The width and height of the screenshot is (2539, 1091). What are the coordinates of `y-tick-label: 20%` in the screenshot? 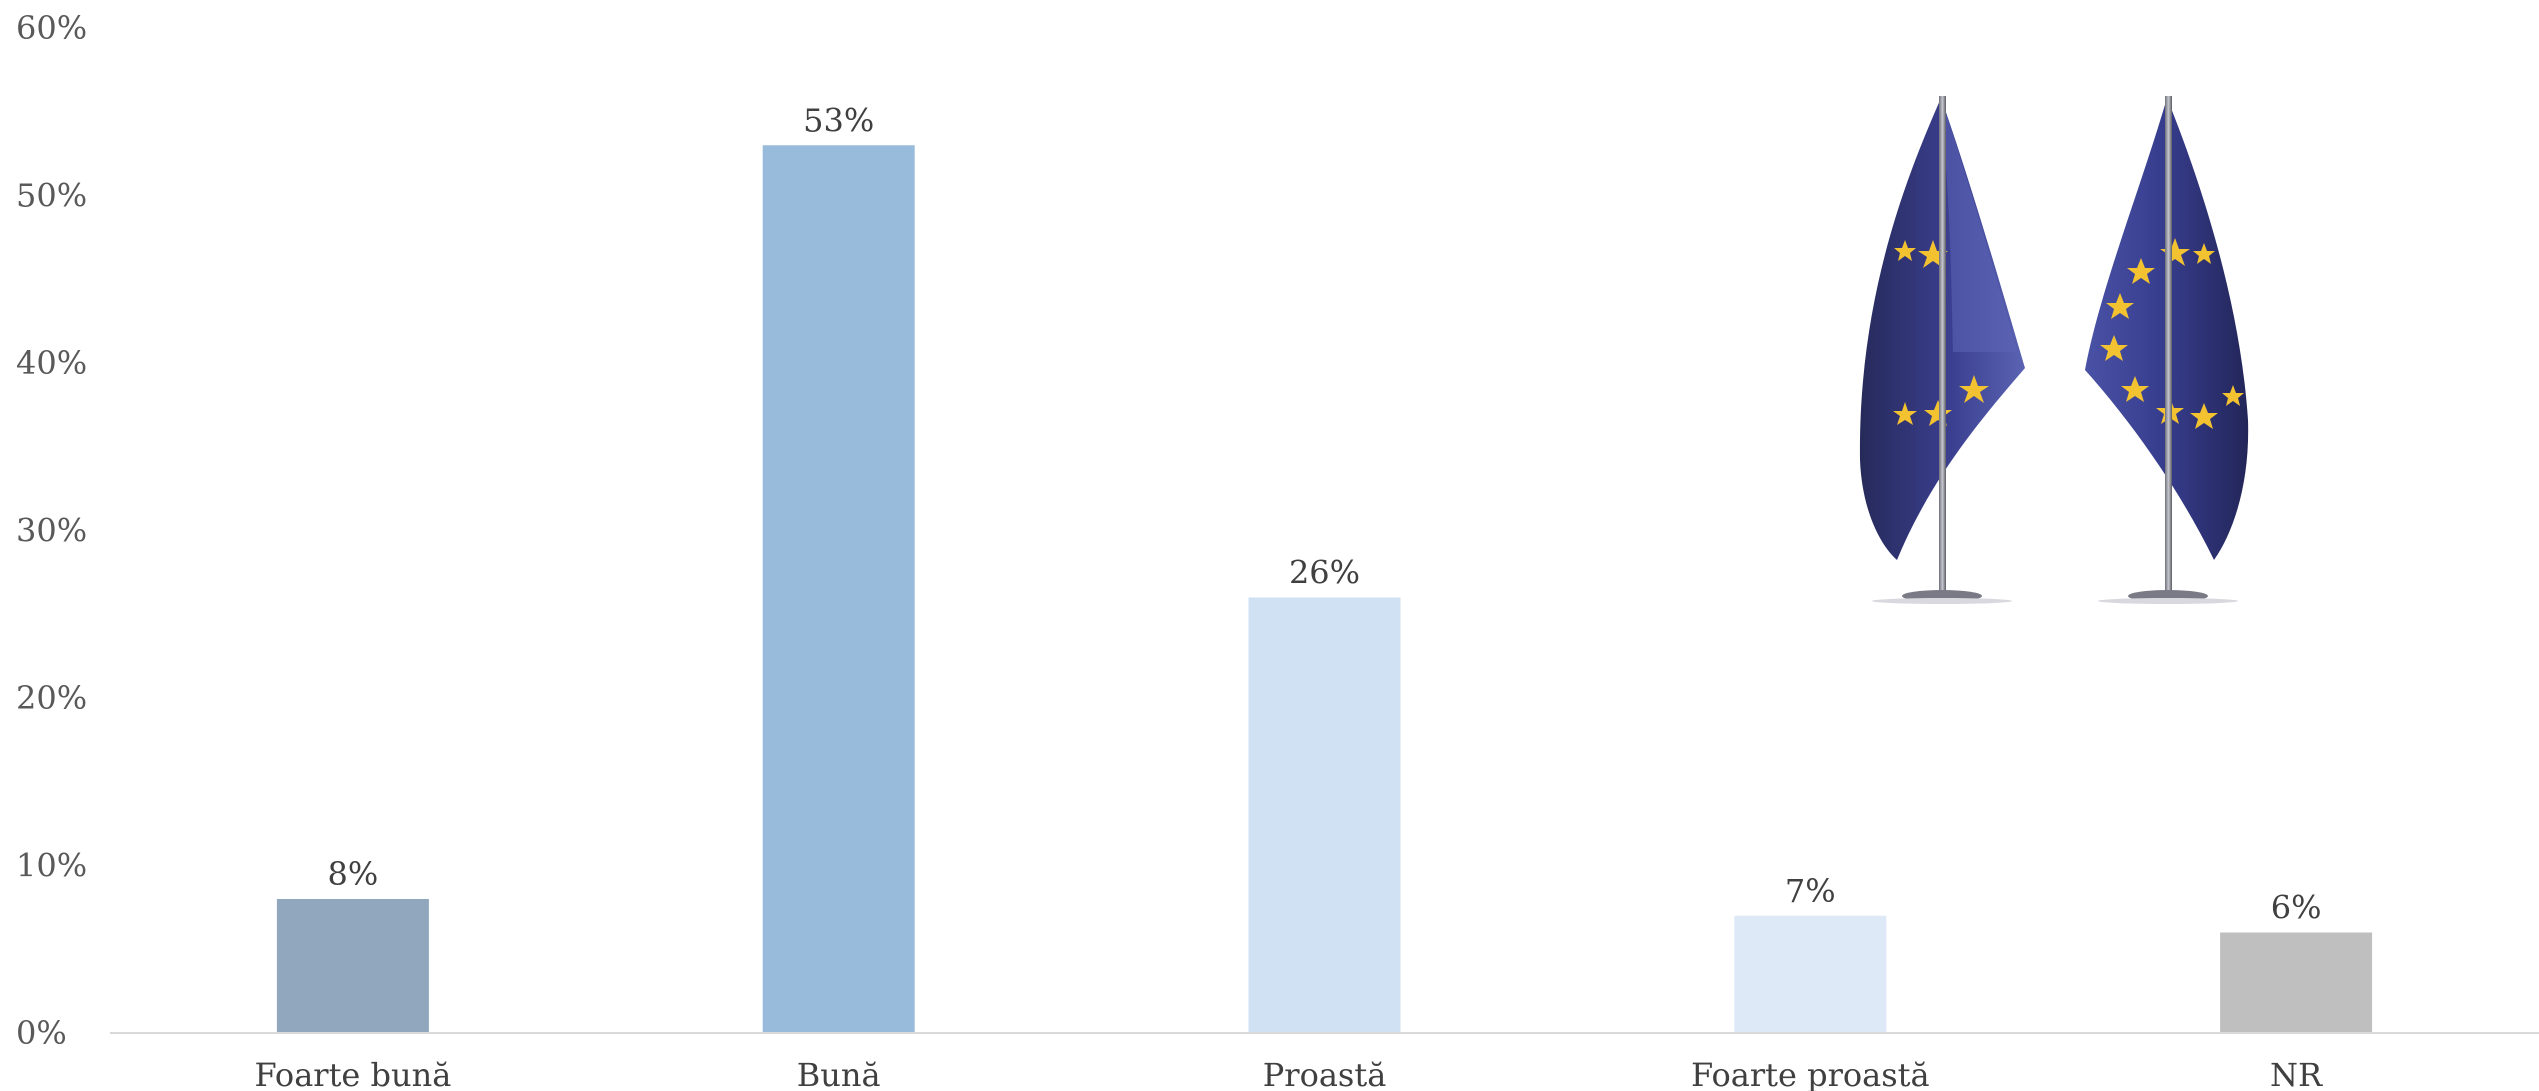 It's located at (51, 698).